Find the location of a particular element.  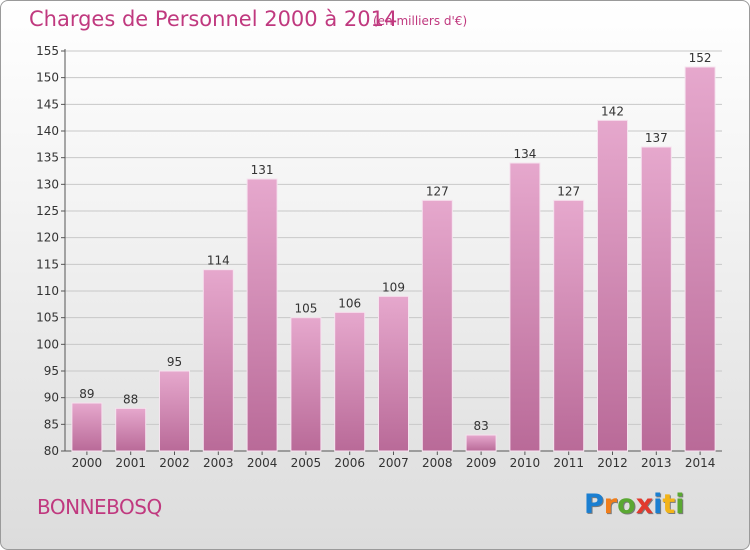

x-tick-label: 2003 is located at coordinates (218, 463).